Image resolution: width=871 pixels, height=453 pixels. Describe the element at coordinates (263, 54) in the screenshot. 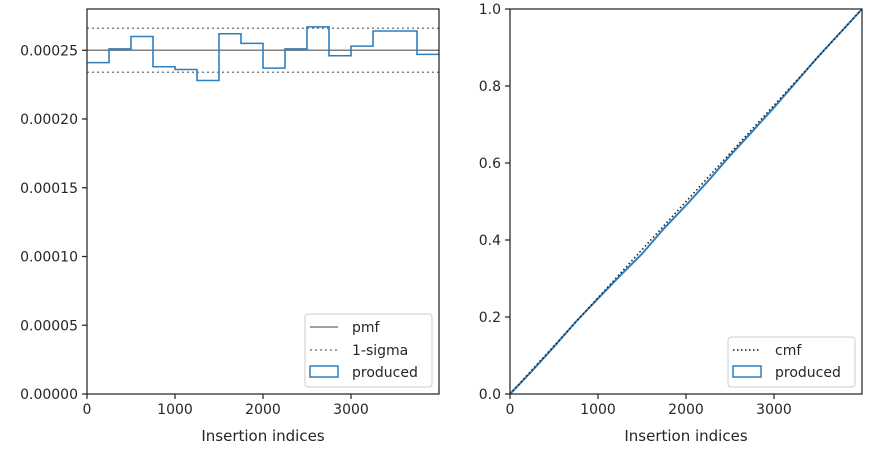

I see `produced-histogram-step` at that location.